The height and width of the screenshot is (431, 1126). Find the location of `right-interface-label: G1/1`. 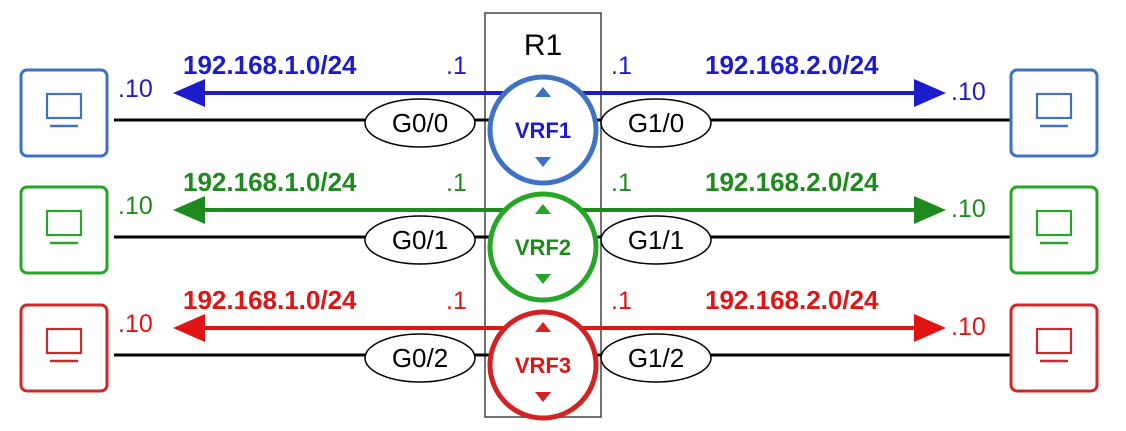

right-interface-label: G1/1 is located at coordinates (656, 240).